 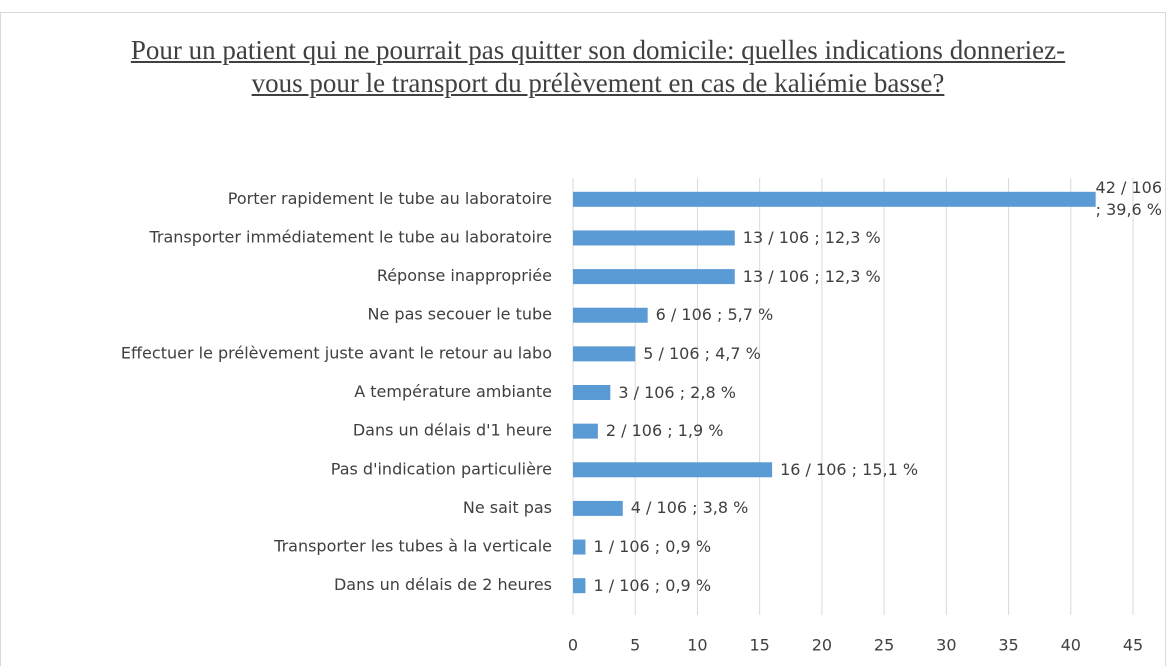 What do you see at coordinates (697, 645) in the screenshot?
I see `x-tick-label: 10` at bounding box center [697, 645].